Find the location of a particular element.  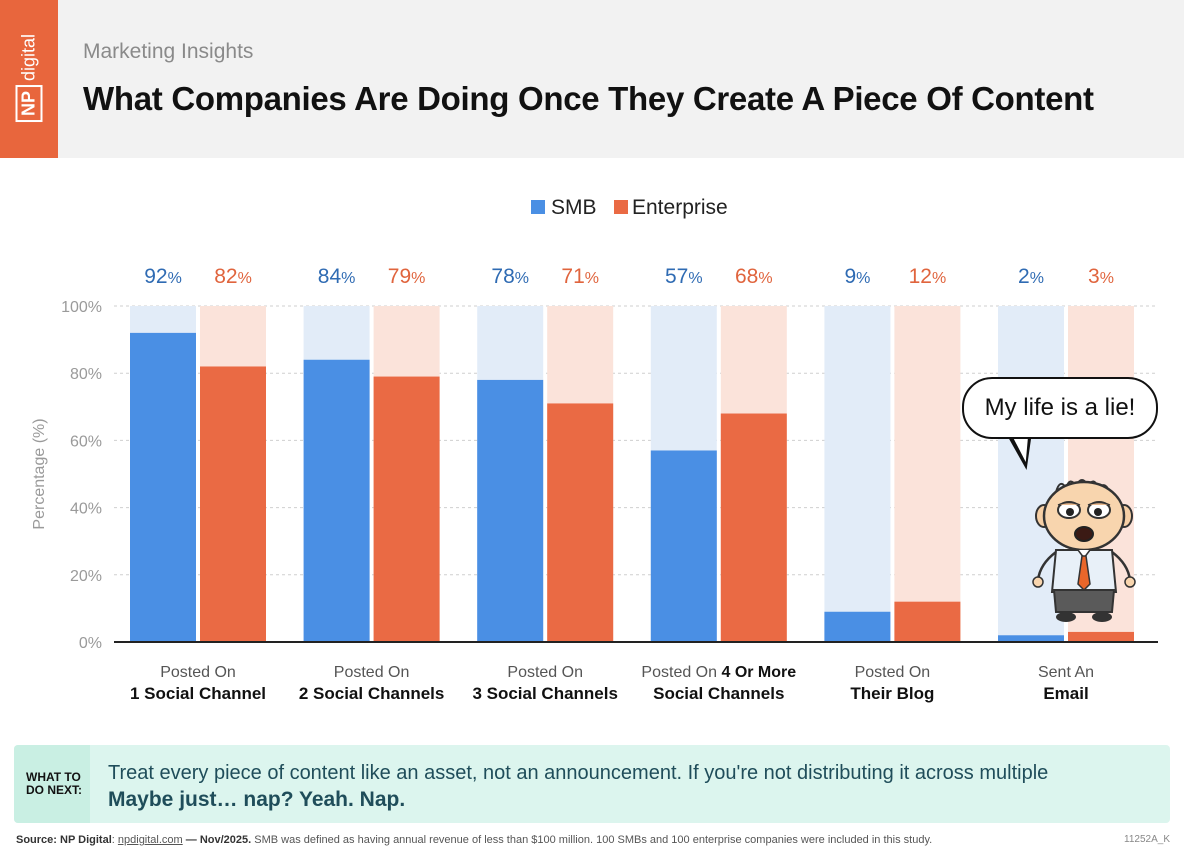

shocked-man-illustration is located at coordinates (1084, 550).